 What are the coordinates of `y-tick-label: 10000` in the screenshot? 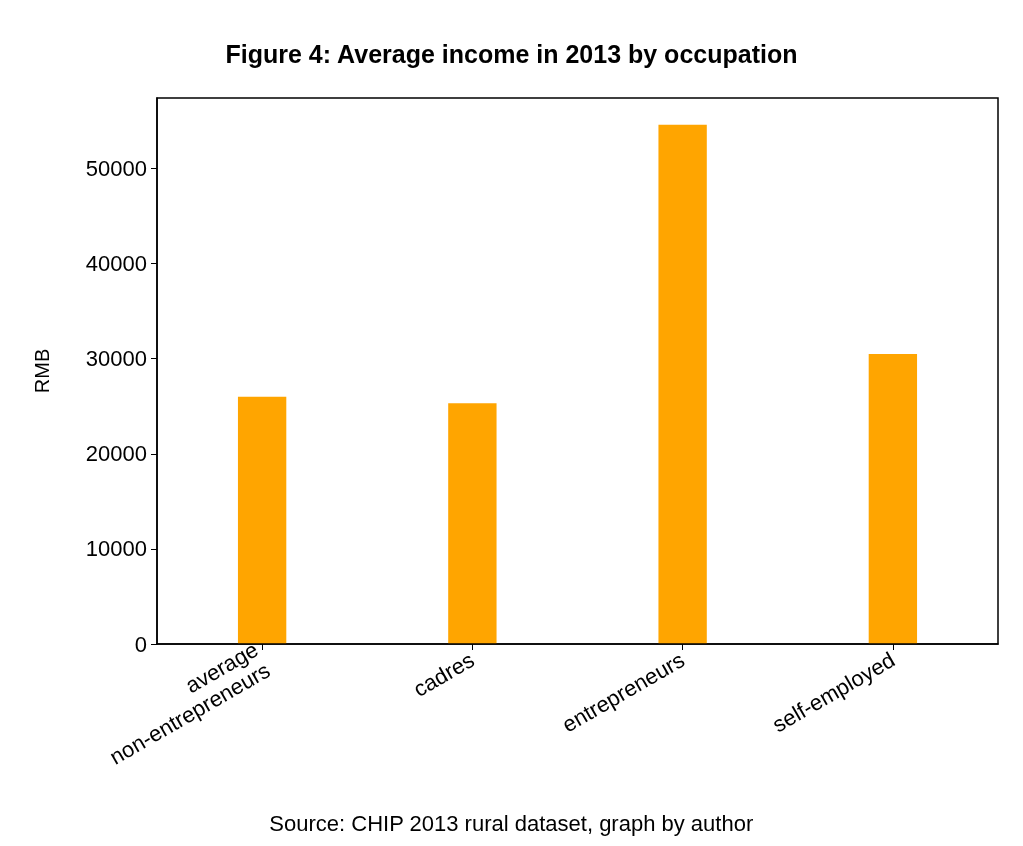 It's located at (116, 549).